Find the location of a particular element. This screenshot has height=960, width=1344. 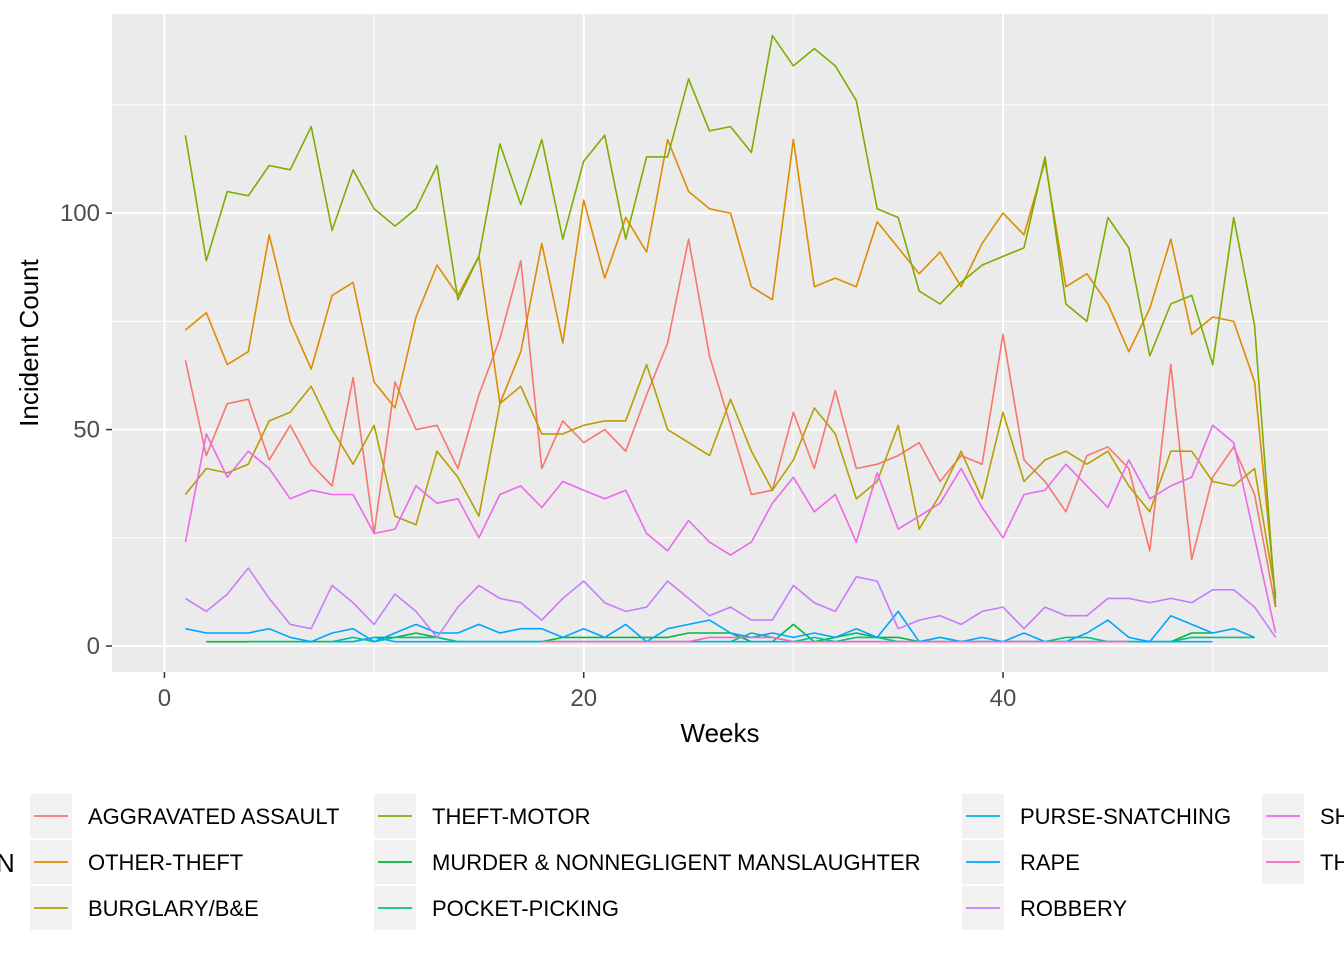

legend-label: TH is located at coordinates (1332, 862).